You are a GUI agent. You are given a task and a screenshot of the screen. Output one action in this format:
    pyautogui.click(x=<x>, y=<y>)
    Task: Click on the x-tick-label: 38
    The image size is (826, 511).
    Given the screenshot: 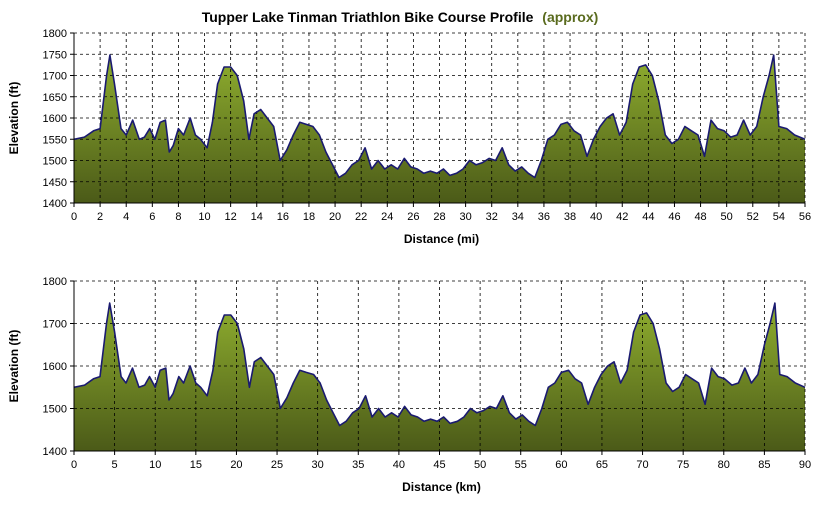 What is the action you would take?
    pyautogui.click(x=570, y=217)
    